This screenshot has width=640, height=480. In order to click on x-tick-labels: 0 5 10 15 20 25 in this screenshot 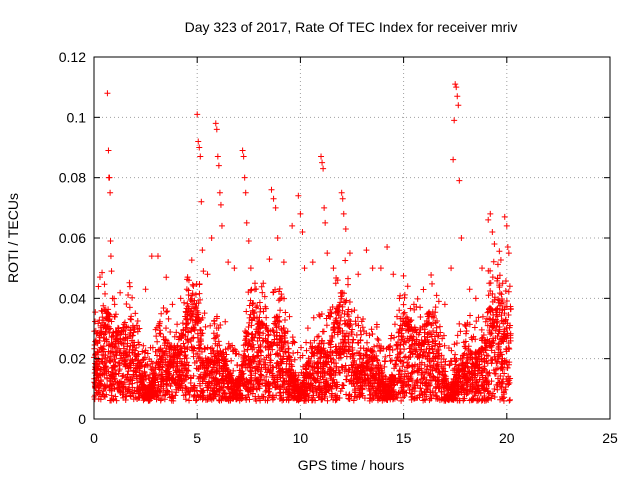, I will do `click(354, 438)`.